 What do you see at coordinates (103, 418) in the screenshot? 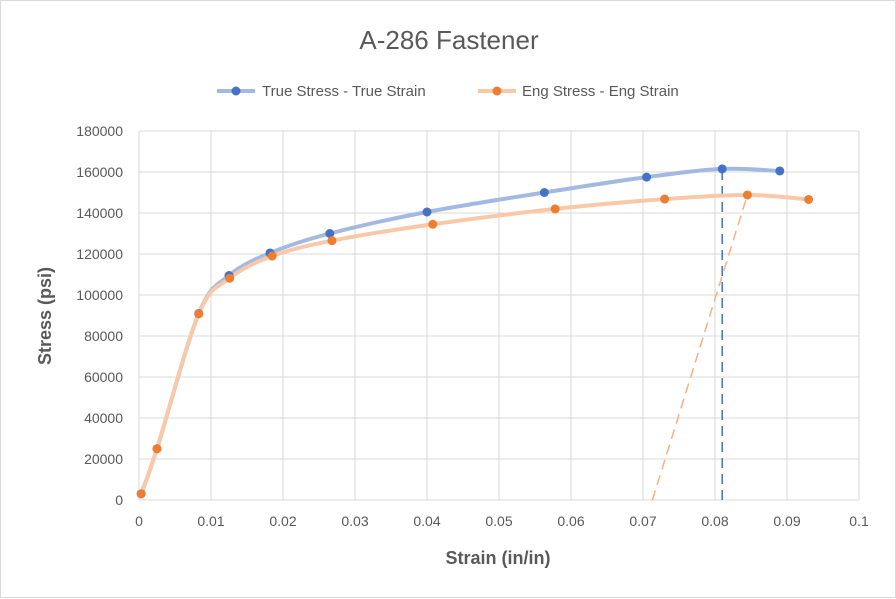
I see `y-tick-label: 40000` at bounding box center [103, 418].